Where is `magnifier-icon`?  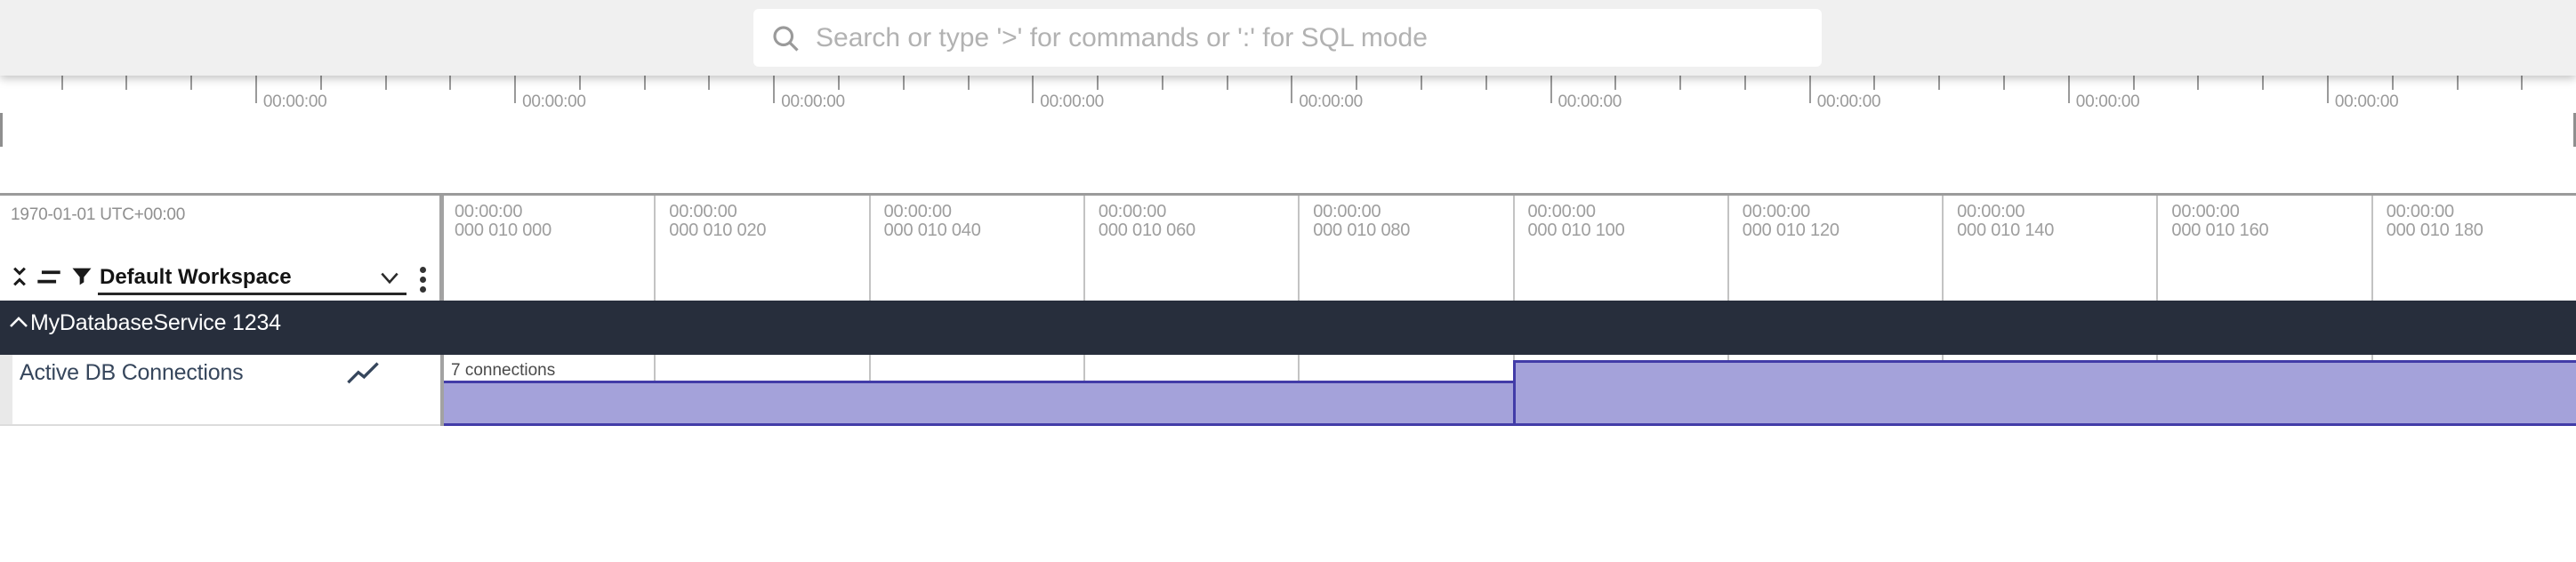 magnifier-icon is located at coordinates (786, 38).